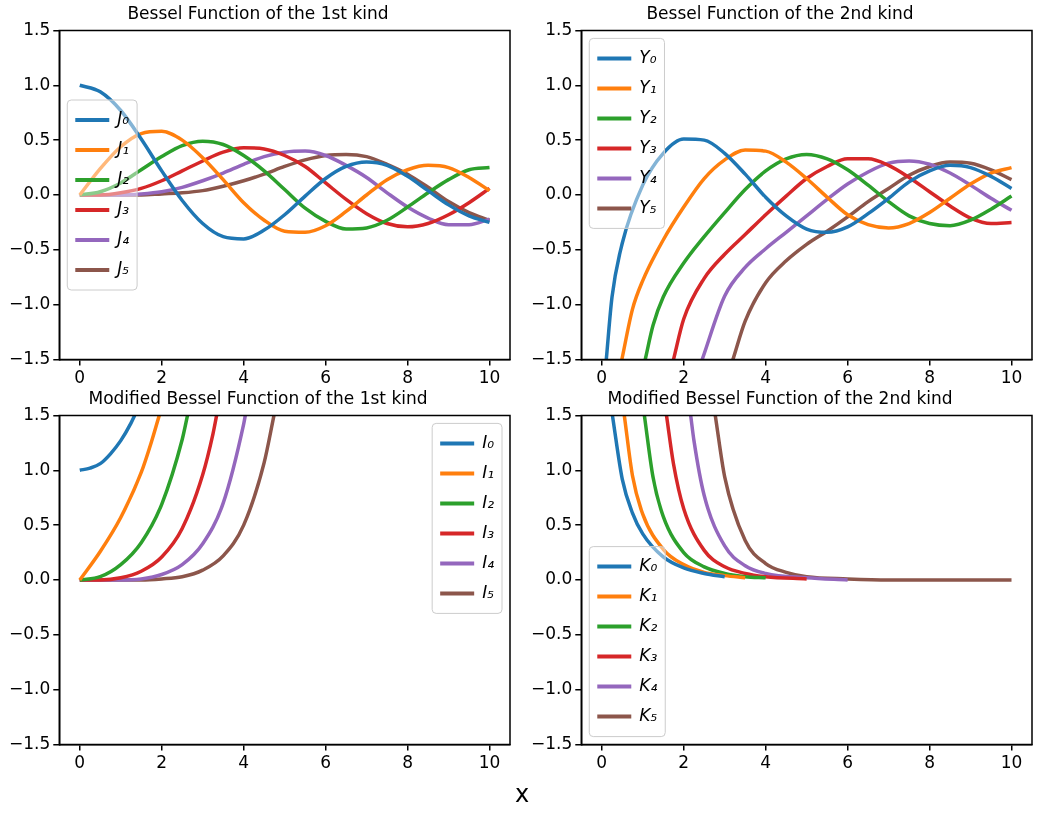  I want to click on chart-title: Bessel Function of the 1st kind, so click(258, 12).